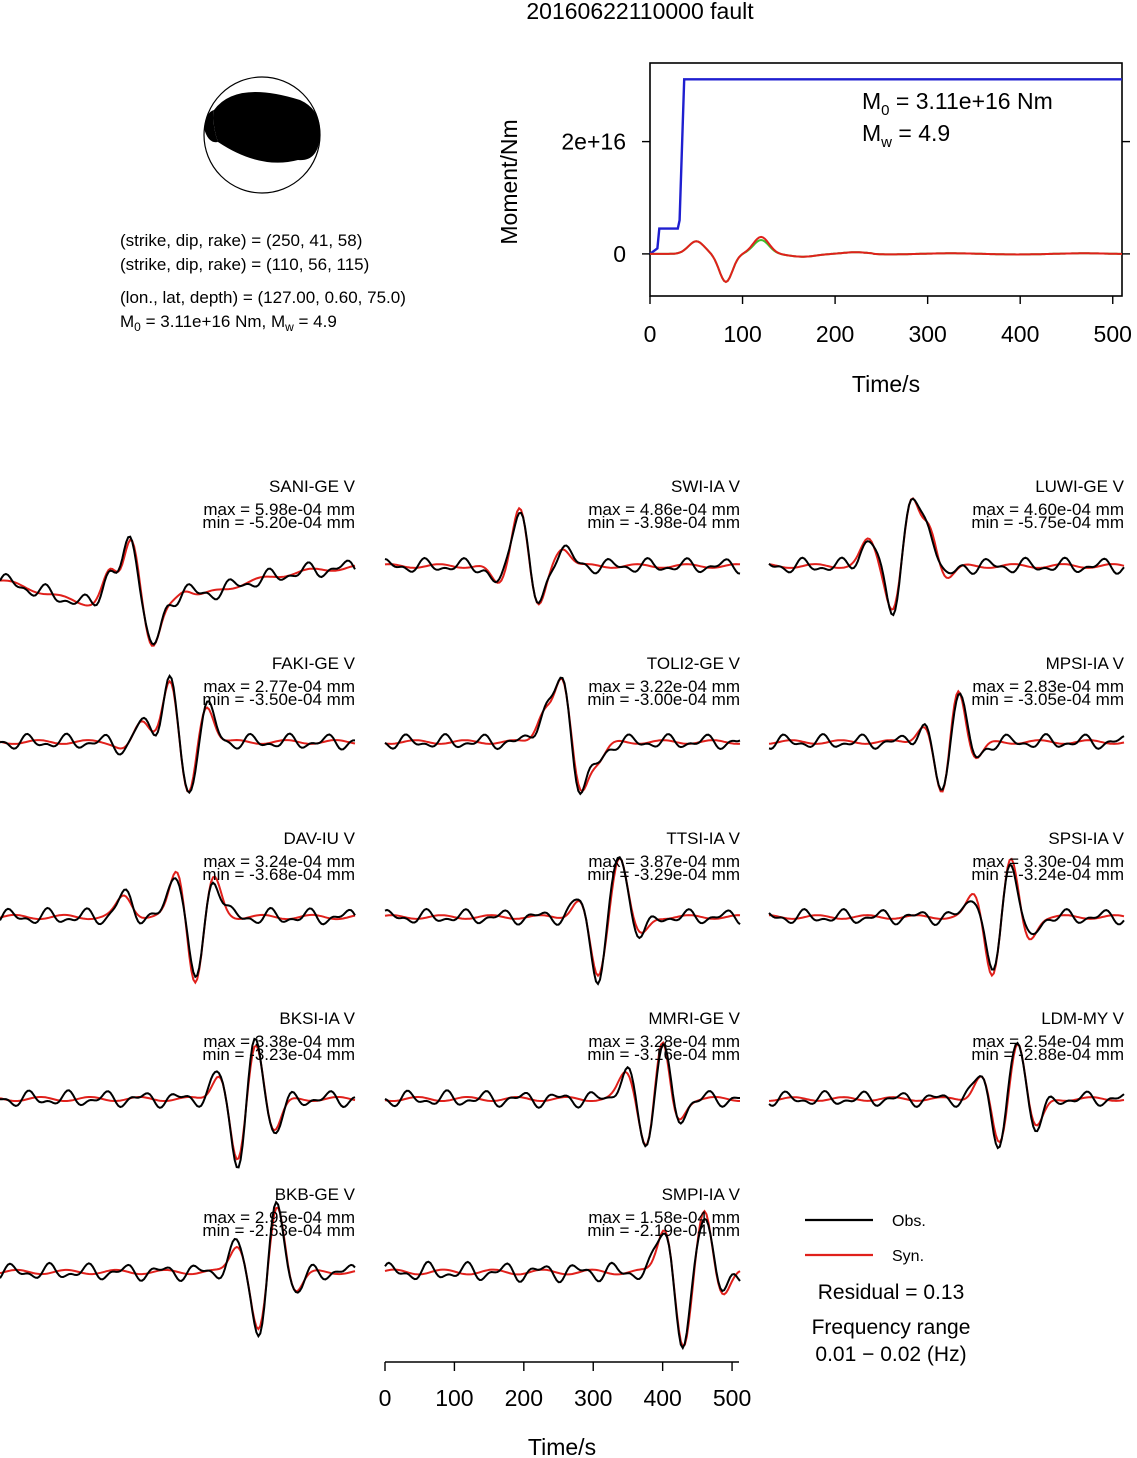 This screenshot has width=1137, height=1458. What do you see at coordinates (663, 874) in the screenshot?
I see `station-min: min = -3.29e-04 mm` at bounding box center [663, 874].